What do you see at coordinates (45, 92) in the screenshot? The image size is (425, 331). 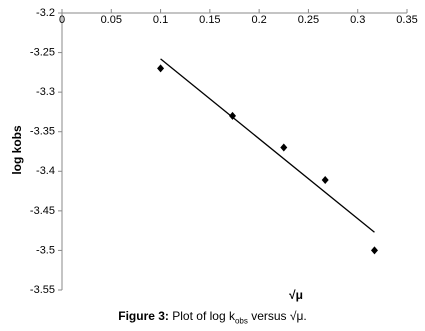 I see `y-tick-label: -3.3` at bounding box center [45, 92].